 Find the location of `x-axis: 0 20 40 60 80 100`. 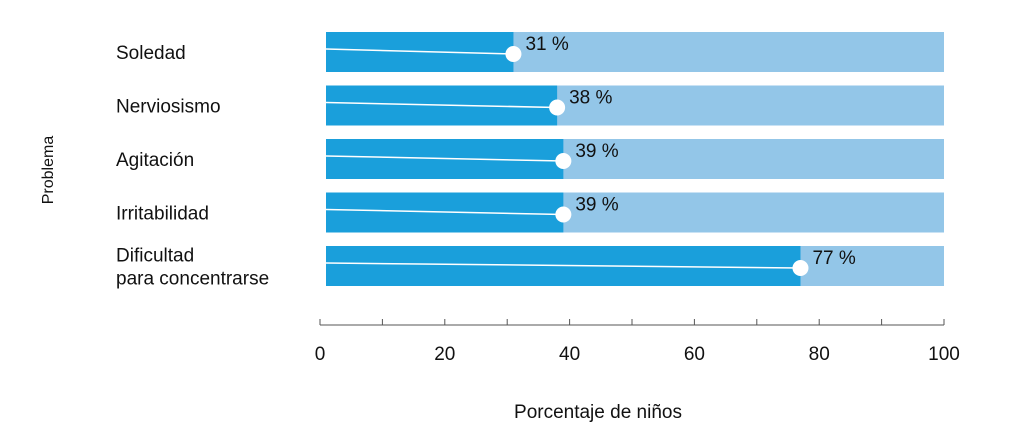

x-axis: 0 20 40 60 80 100 is located at coordinates (637, 342).